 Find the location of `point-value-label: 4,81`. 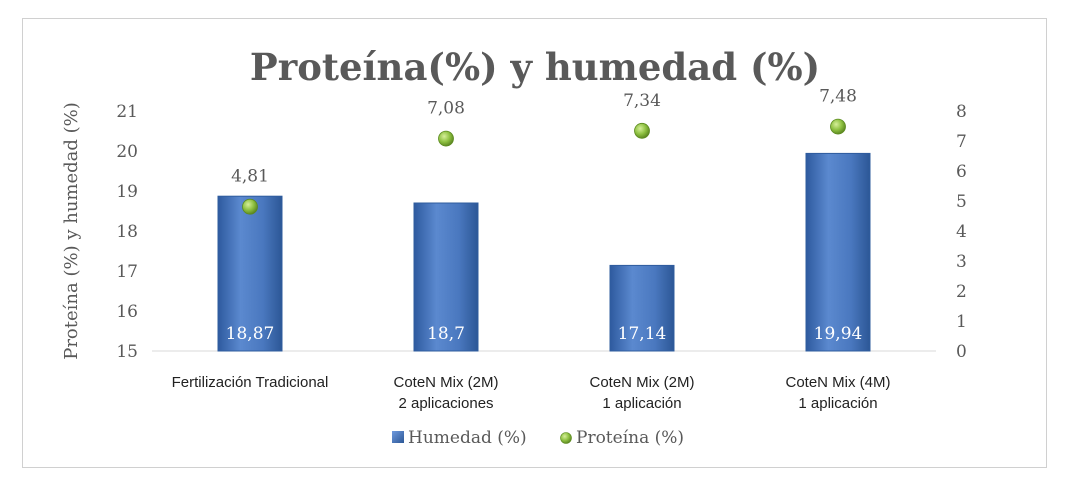

point-value-label: 4,81 is located at coordinates (250, 177).